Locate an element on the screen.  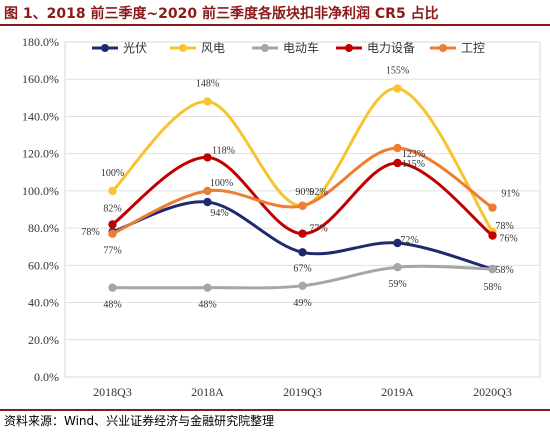
legend-label: 光伏 is located at coordinates (135, 48).